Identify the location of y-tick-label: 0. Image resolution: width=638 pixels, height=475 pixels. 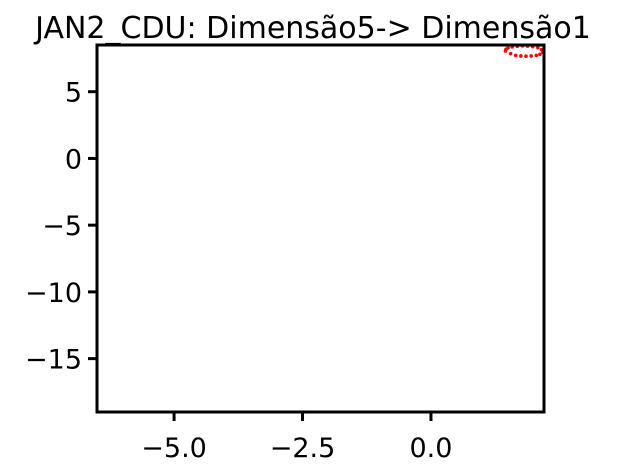
(73, 159).